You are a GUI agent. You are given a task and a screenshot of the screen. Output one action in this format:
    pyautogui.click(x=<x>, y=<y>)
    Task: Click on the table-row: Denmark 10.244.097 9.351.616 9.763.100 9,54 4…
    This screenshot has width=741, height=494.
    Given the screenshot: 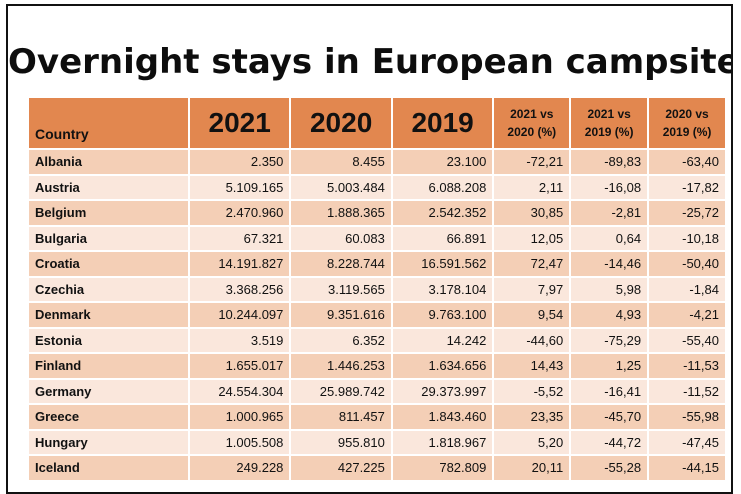 What is the action you would take?
    pyautogui.click(x=377, y=315)
    